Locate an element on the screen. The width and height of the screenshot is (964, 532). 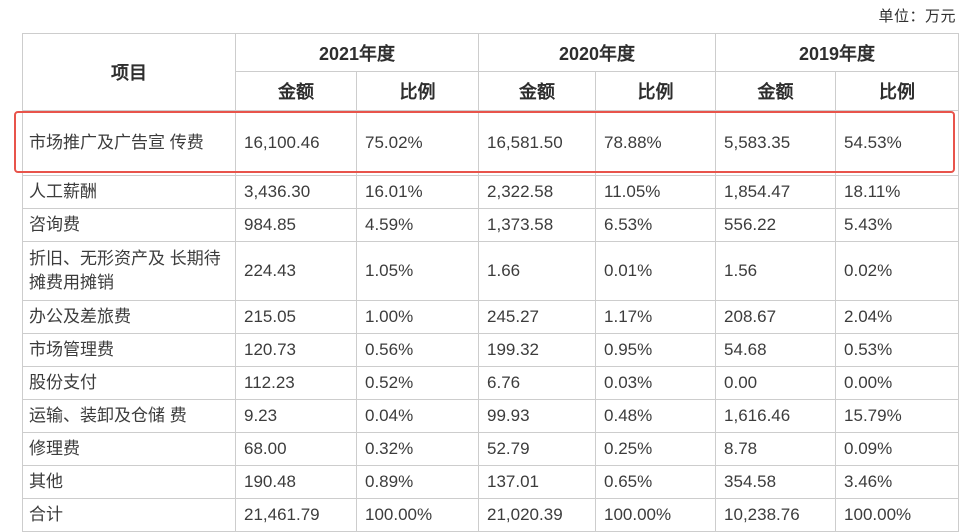
year-header-2020: 2020年度 is located at coordinates (597, 52).